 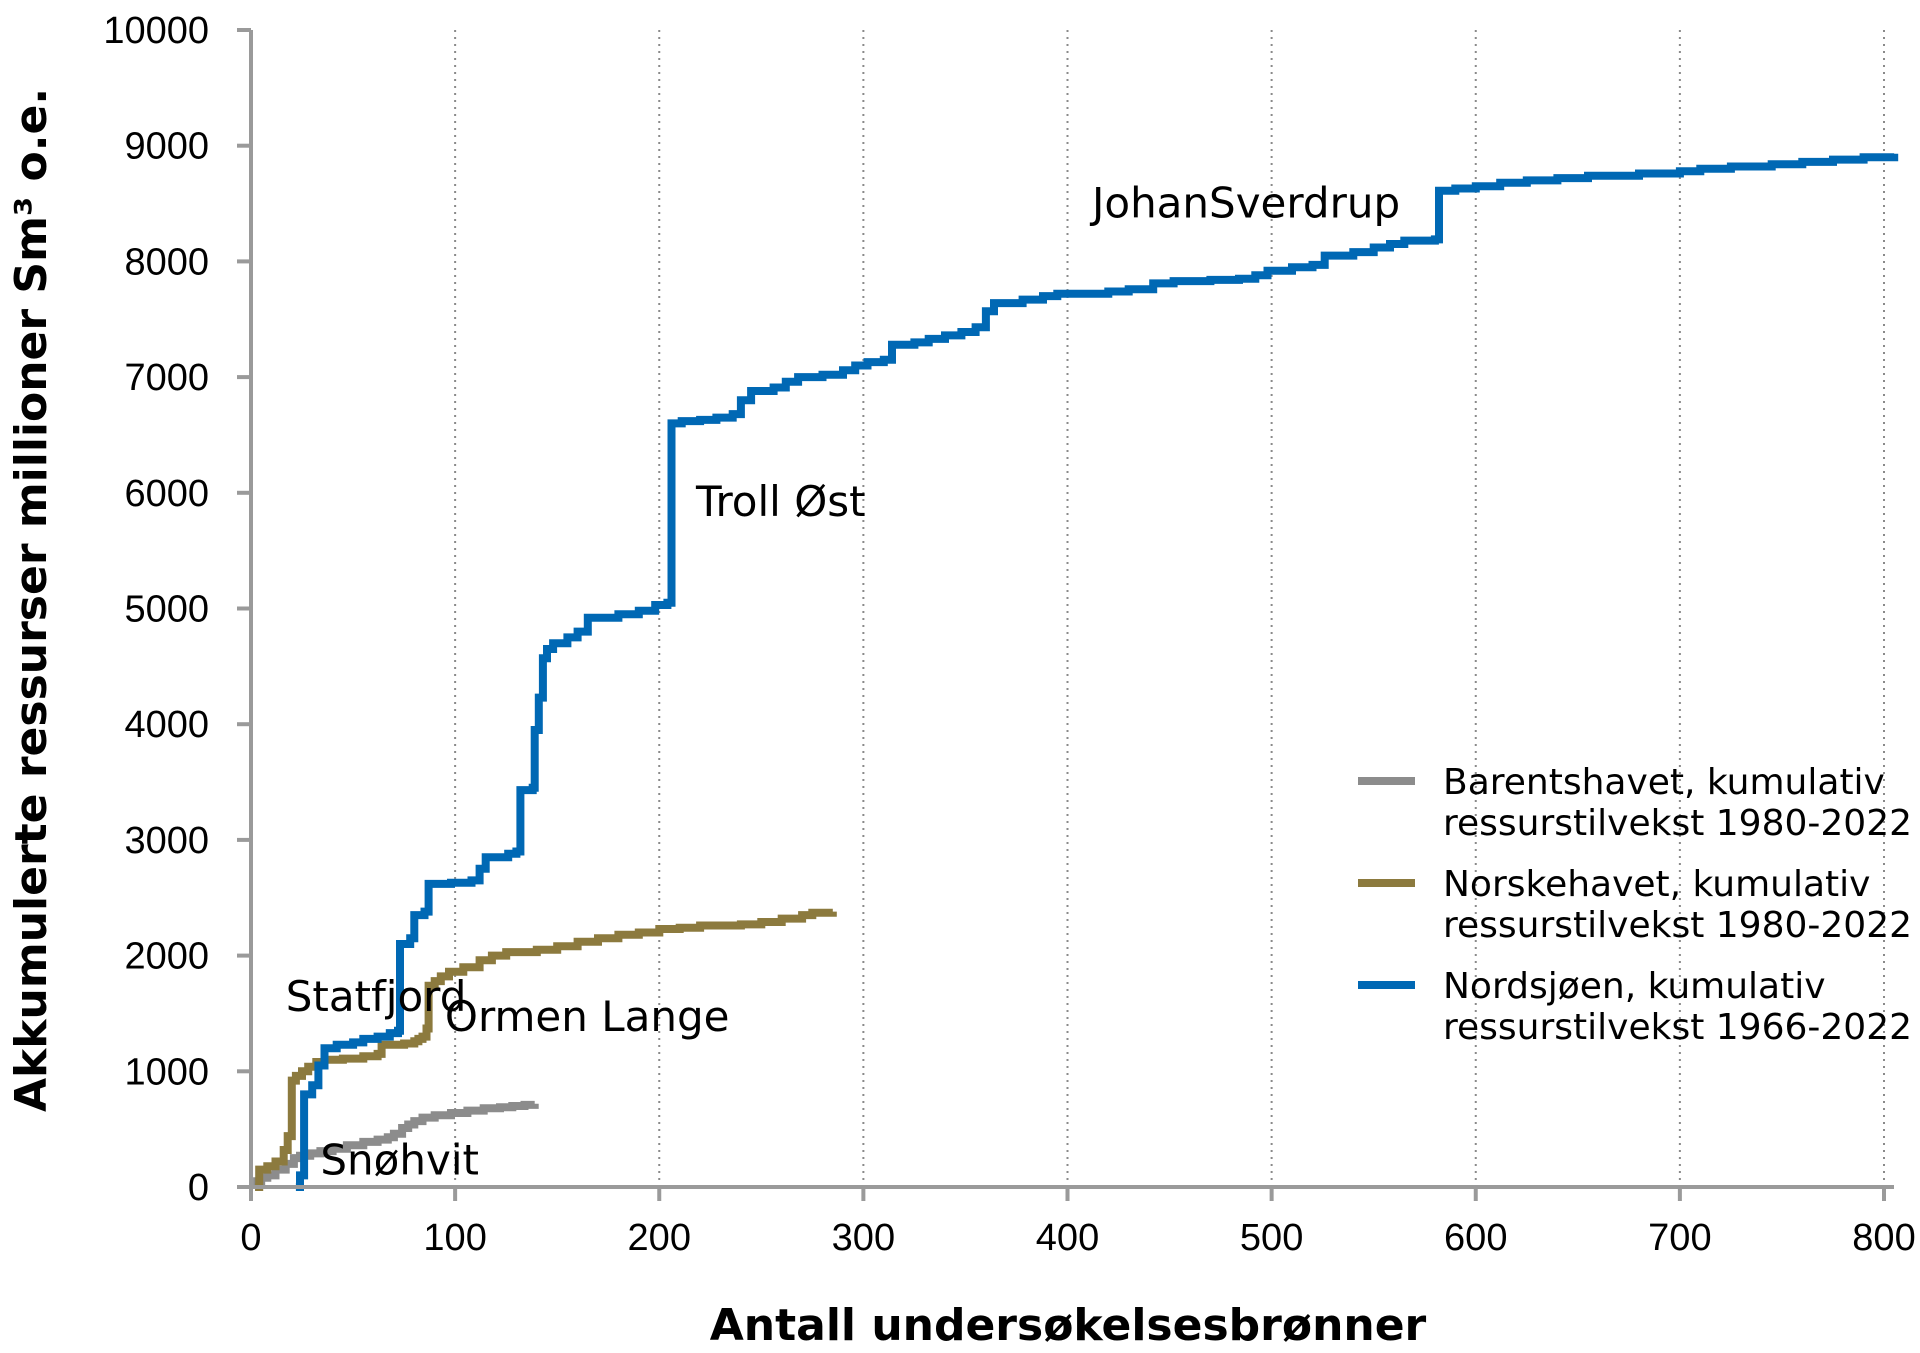 I want to click on annotation-label: JohanSverdrup, so click(x=1244, y=202).